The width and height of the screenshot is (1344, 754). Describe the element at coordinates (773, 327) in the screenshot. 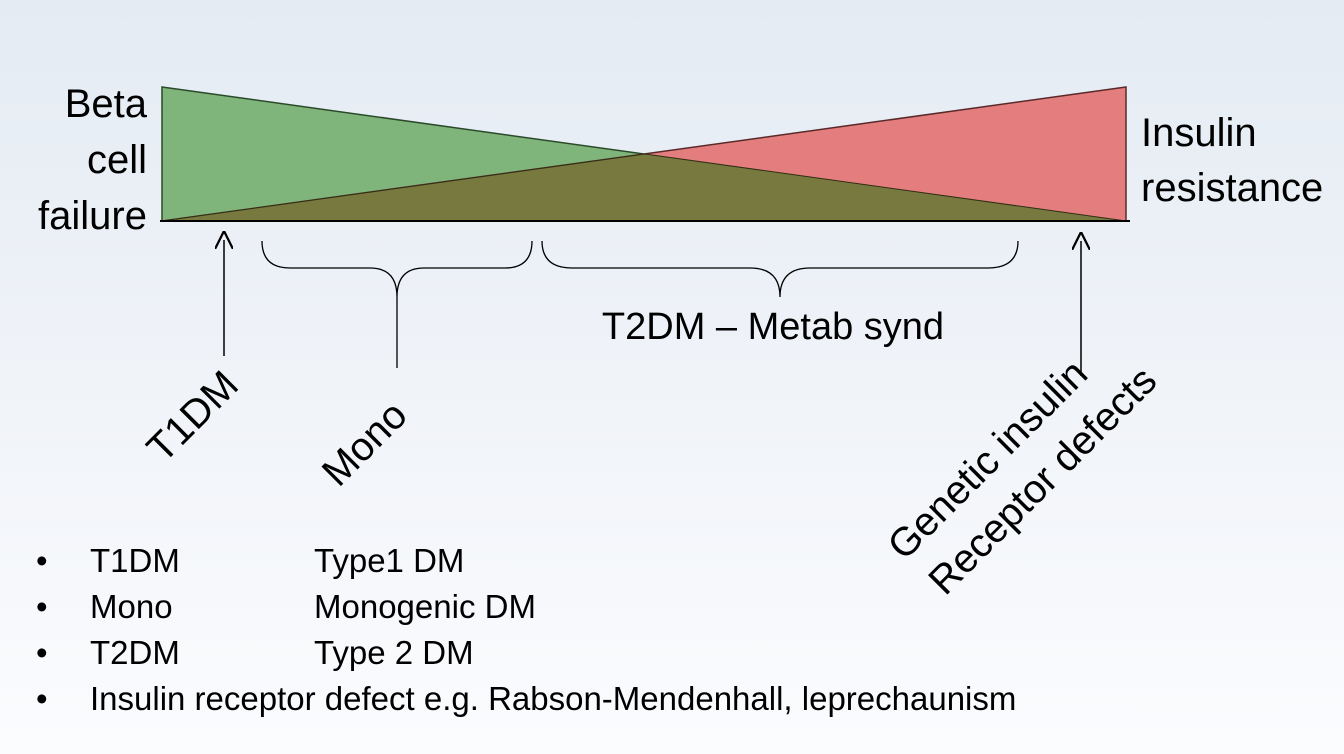

I see `t2dm-brace-label: T2DM – Metab synd` at that location.